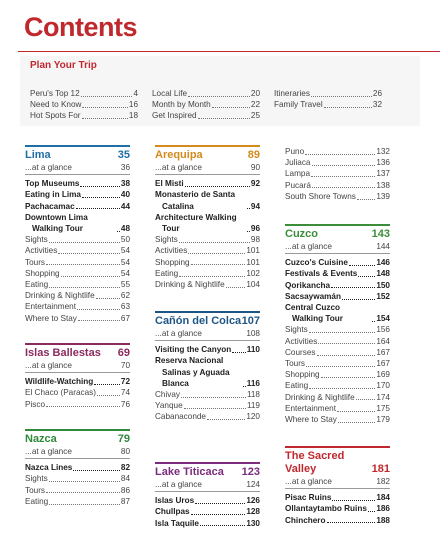  I want to click on entry-label: Courses, so click(300, 352).